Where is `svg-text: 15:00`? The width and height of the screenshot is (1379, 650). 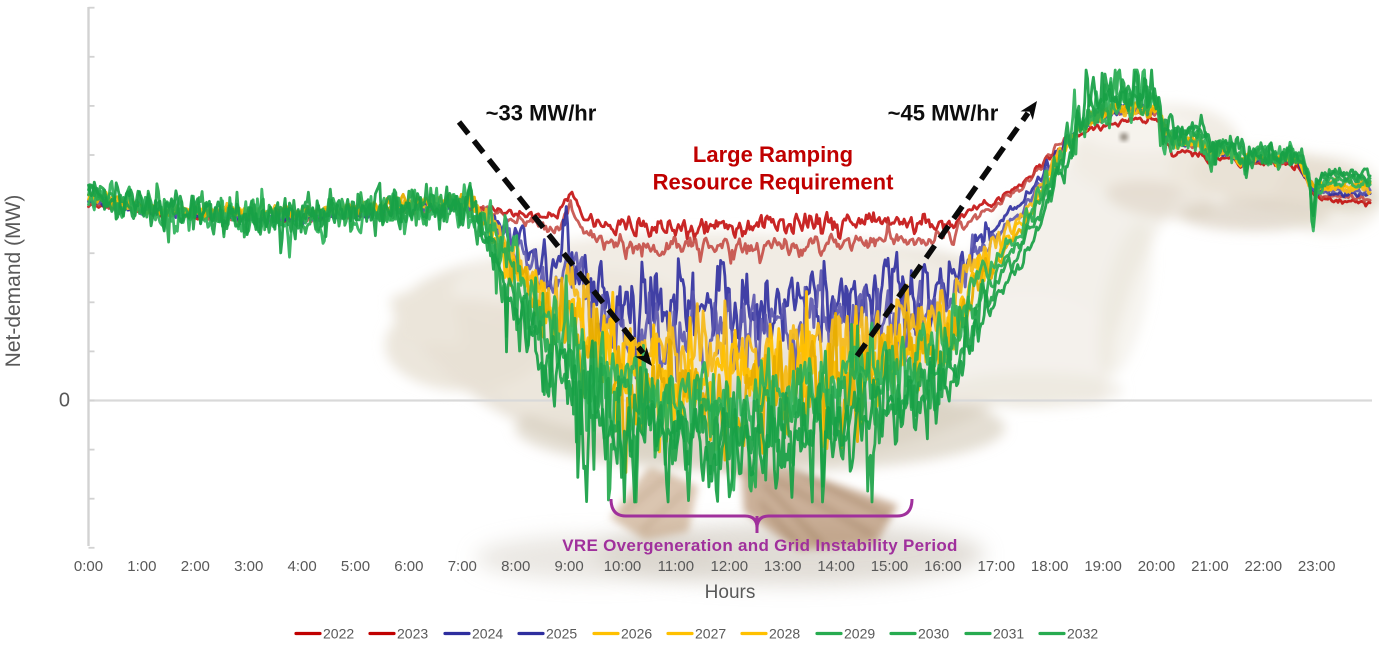 svg-text: 15:00 is located at coordinates (890, 566).